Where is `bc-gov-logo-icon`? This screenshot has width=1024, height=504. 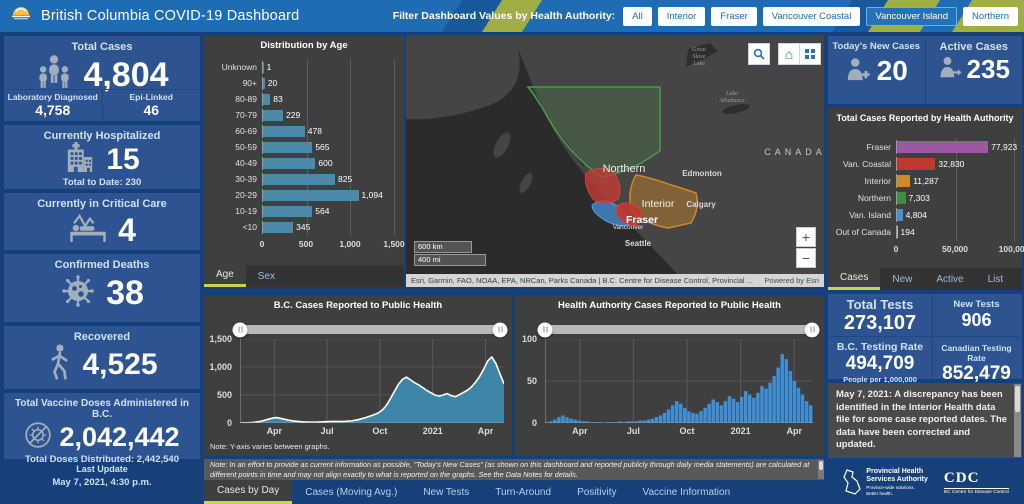
bc-gov-logo-icon is located at coordinates (21, 16).